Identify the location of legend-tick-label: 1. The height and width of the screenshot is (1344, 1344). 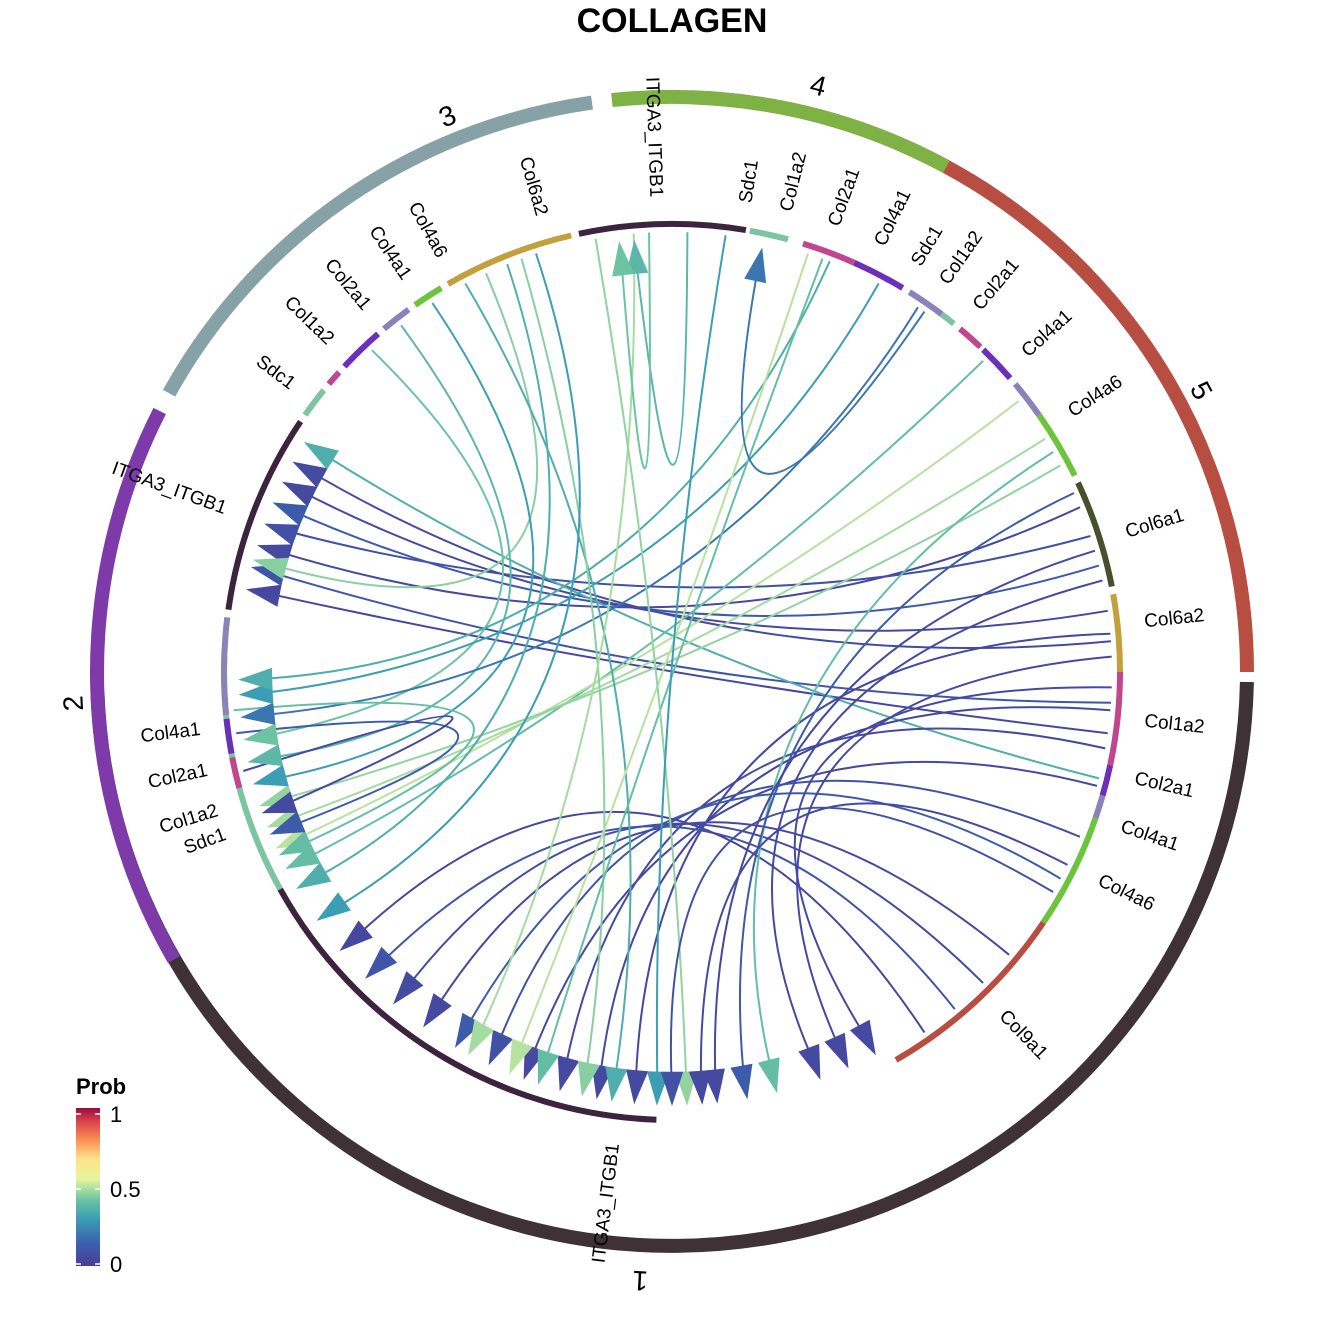
(116, 1114).